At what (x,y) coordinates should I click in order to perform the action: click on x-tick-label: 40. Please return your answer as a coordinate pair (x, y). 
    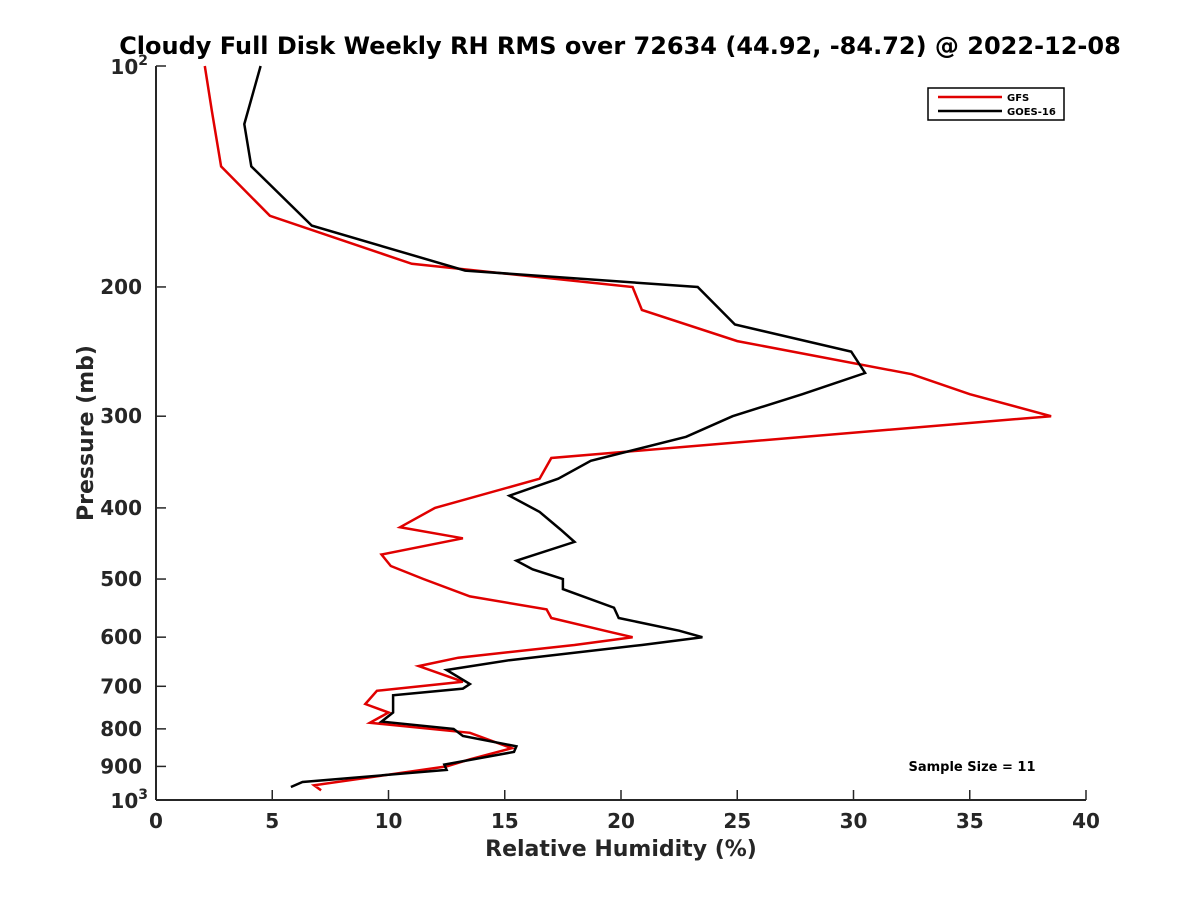
    Looking at the image, I should click on (1086, 821).